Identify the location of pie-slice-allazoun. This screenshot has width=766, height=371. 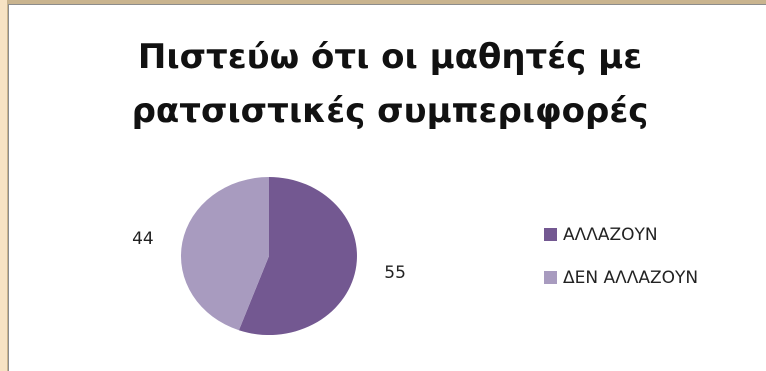
(297, 256).